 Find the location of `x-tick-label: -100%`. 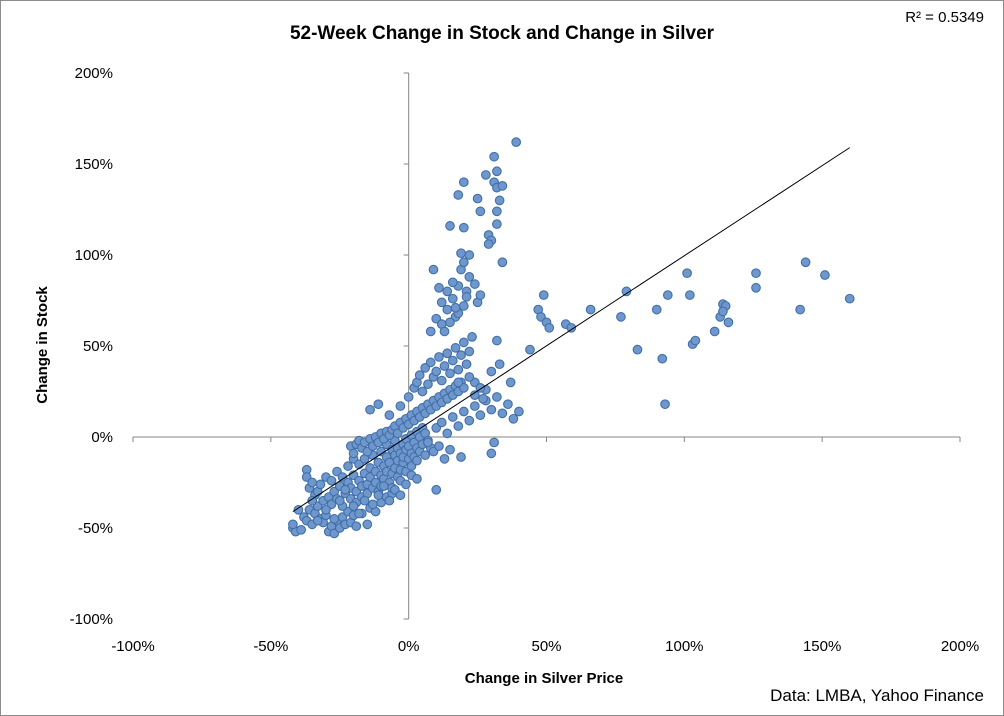

x-tick-label: -100% is located at coordinates (132, 646).